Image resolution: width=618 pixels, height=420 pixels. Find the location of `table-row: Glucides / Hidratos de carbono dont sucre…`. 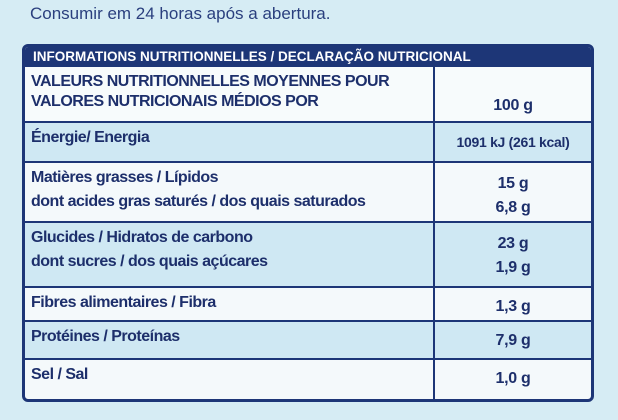

table-row: Glucides / Hidratos de carbono dont sucre… is located at coordinates (308, 253).